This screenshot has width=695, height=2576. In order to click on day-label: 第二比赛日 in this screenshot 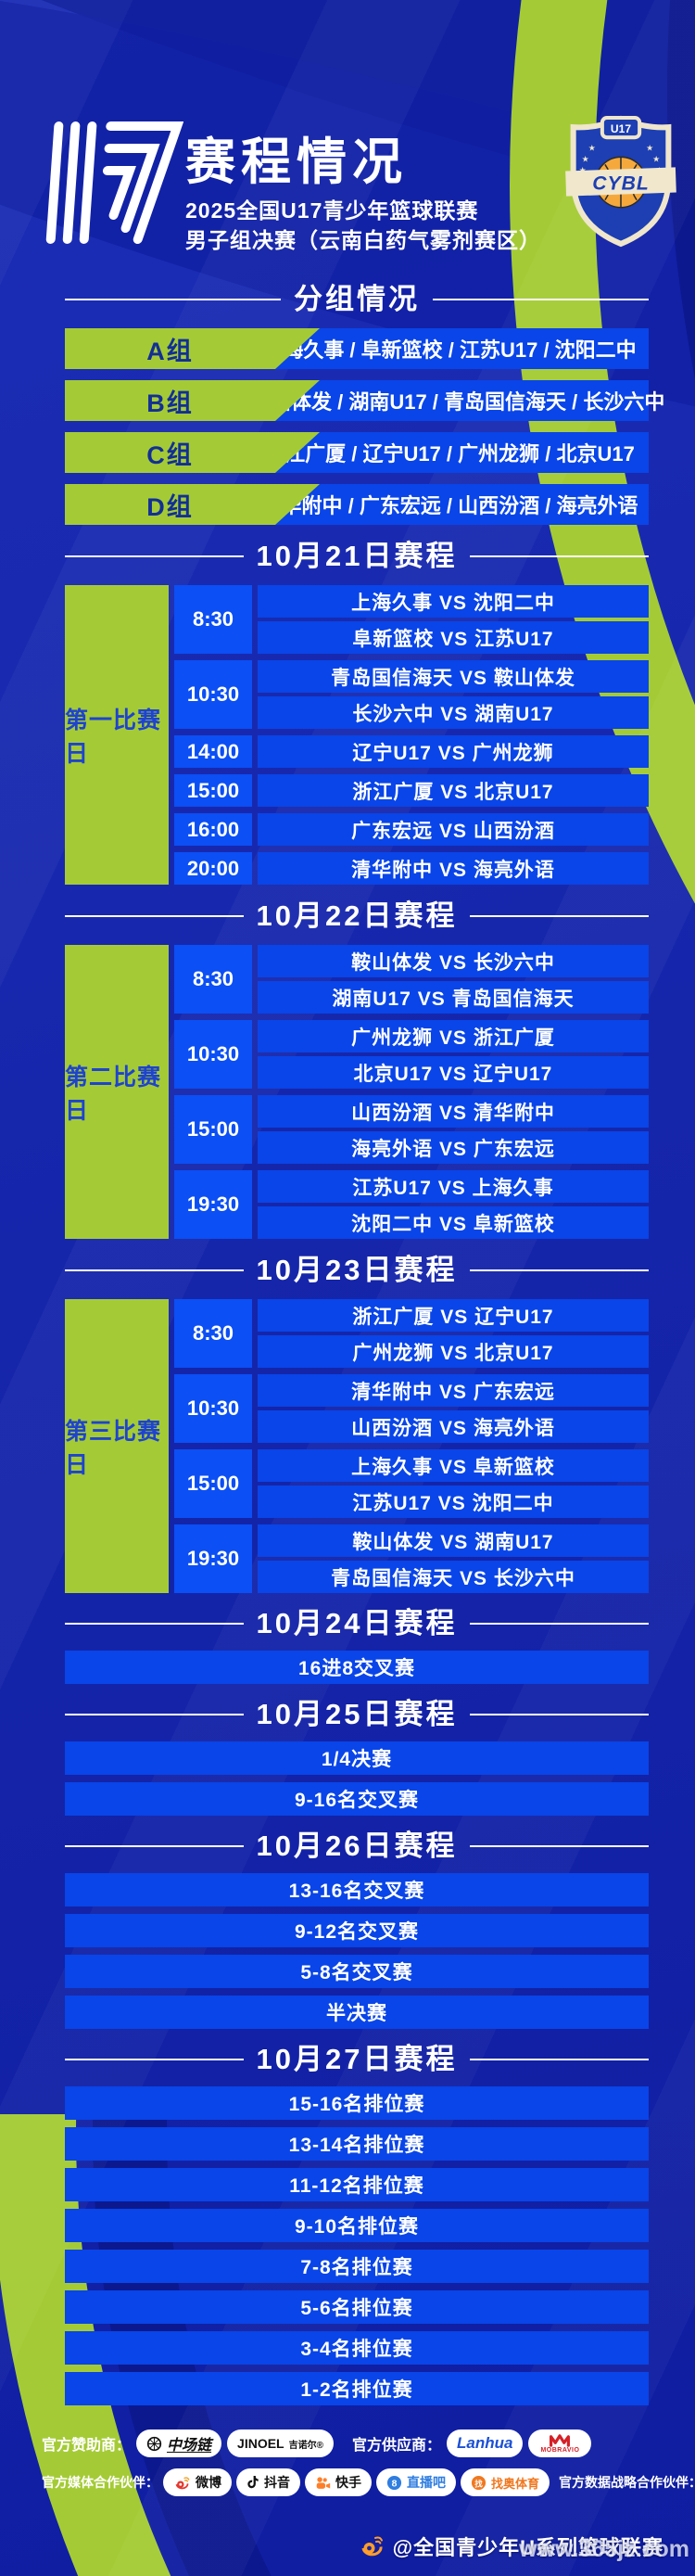, I will do `click(113, 1094)`.